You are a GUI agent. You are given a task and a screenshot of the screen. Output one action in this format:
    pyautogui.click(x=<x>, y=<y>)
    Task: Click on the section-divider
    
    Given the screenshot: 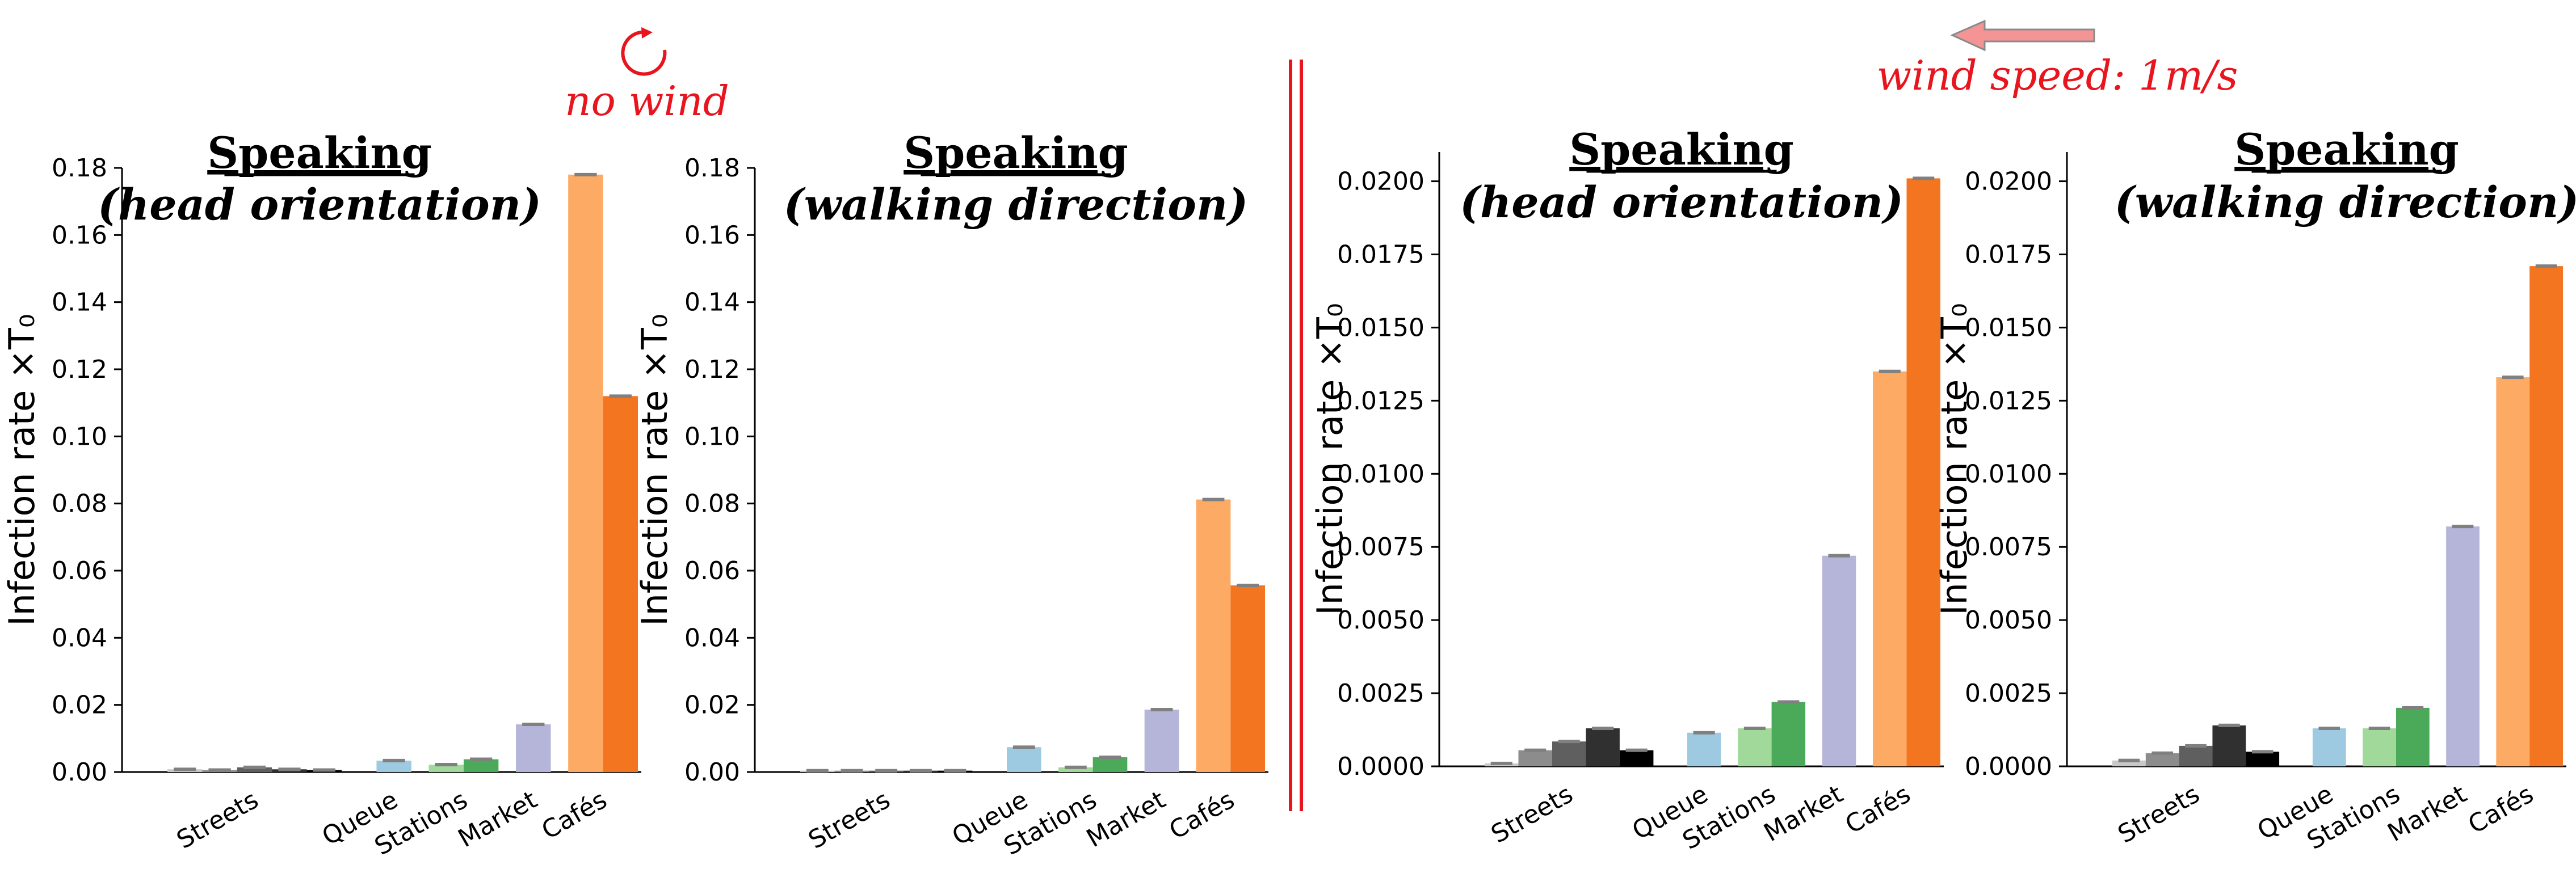 What is the action you would take?
    pyautogui.click(x=1296, y=435)
    